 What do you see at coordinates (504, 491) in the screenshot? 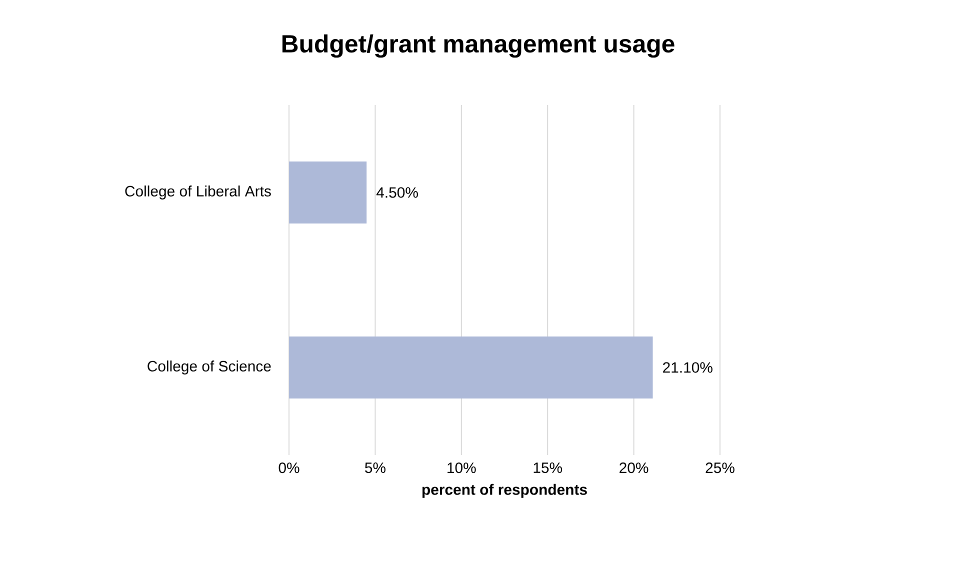
I see `x-axis-title: percent of respondents` at bounding box center [504, 491].